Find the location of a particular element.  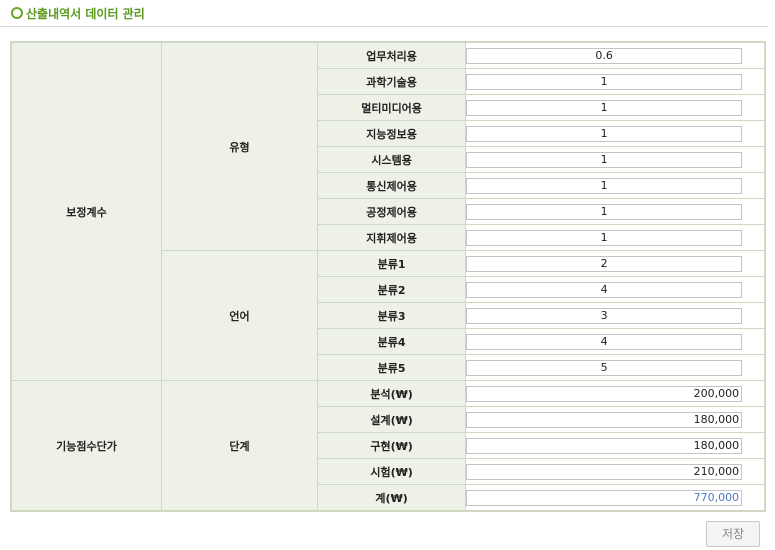

row-label: 분석(₩) is located at coordinates (392, 393).